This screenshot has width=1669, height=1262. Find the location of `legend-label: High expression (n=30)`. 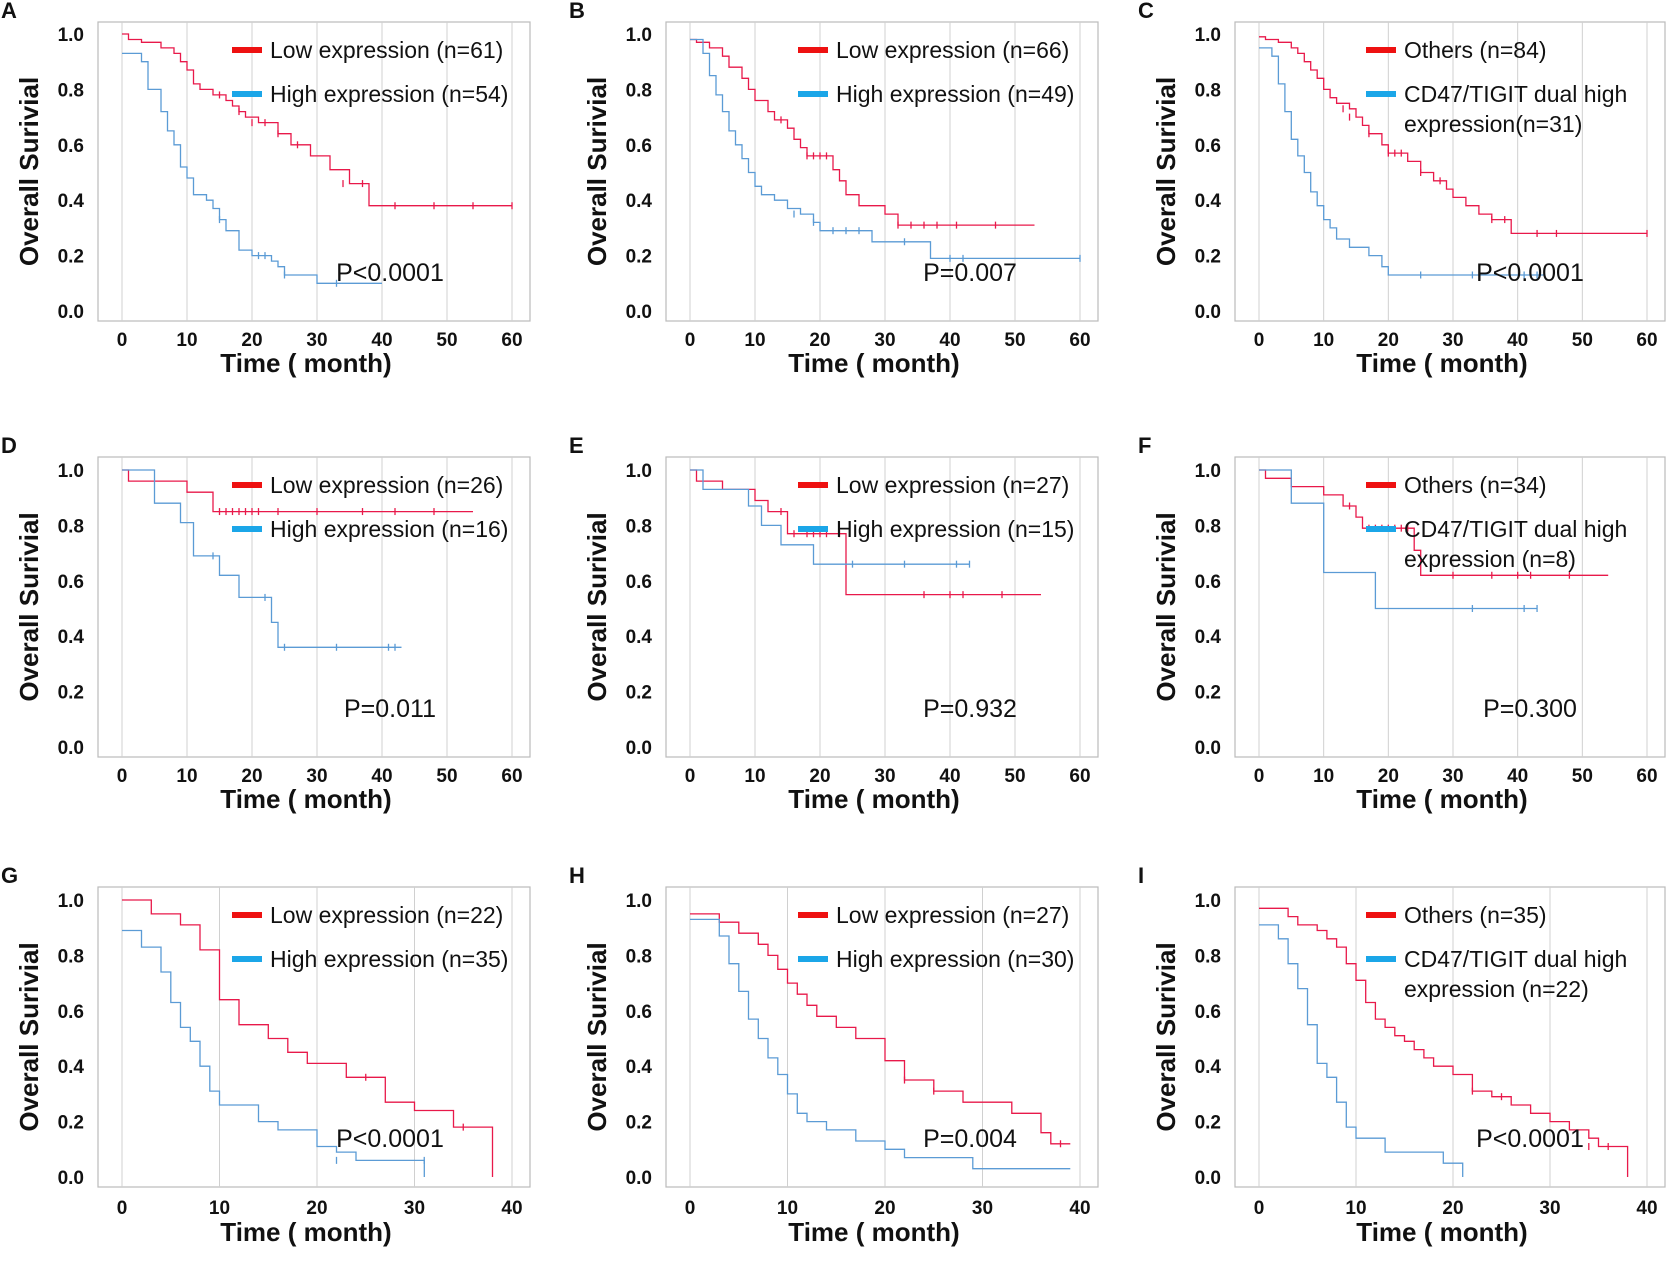

legend-label: High expression (n=30) is located at coordinates (955, 959).